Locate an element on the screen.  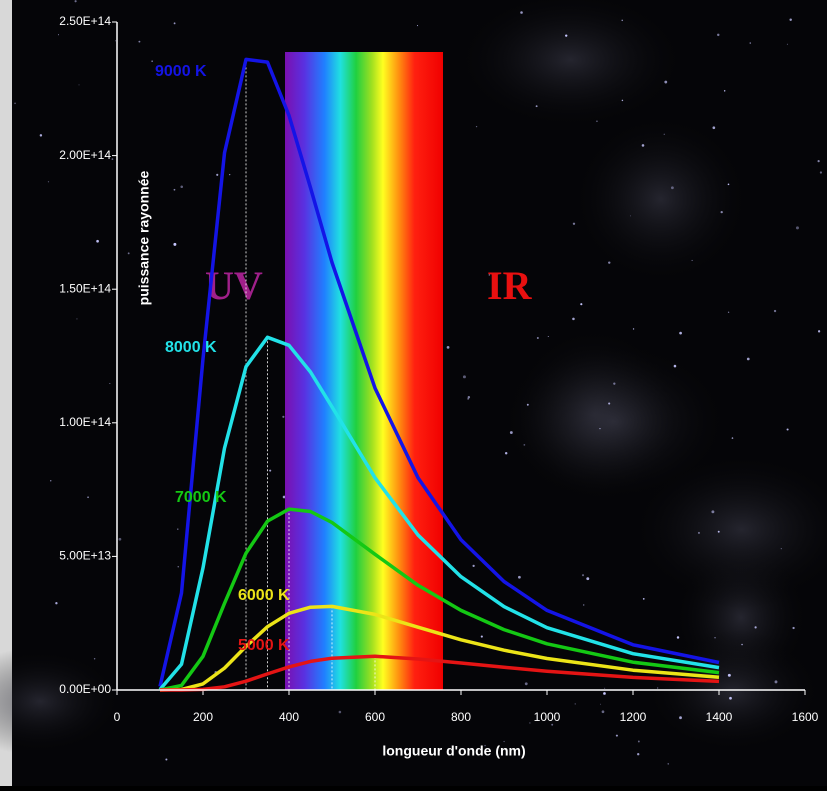
y-tick-label: 1.00E+14 is located at coordinates (85, 422).